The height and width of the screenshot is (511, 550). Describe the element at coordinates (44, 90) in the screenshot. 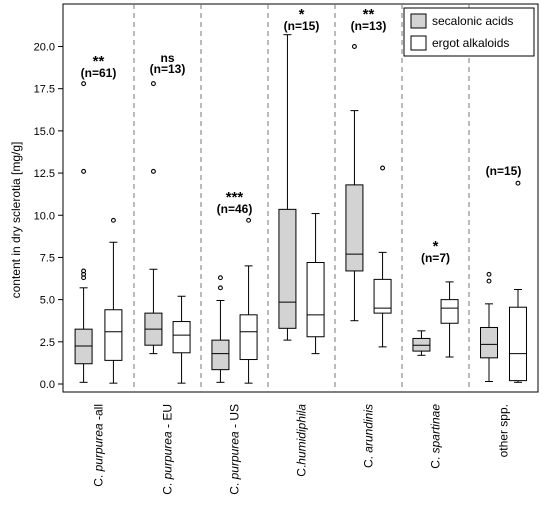

I see `y-tick-label: 17.5` at that location.